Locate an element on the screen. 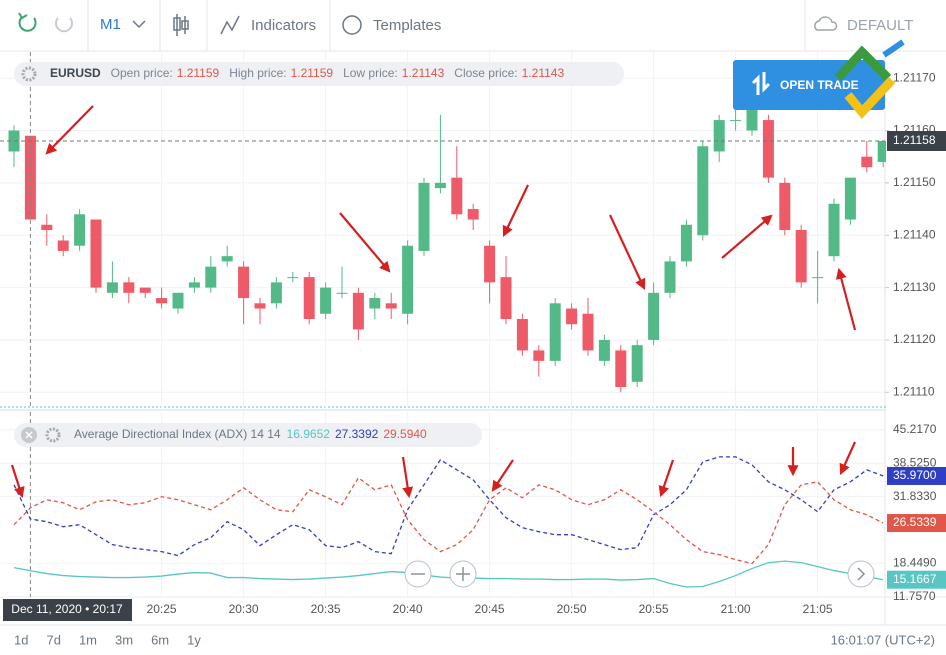  logo-green is located at coordinates (863, 63).